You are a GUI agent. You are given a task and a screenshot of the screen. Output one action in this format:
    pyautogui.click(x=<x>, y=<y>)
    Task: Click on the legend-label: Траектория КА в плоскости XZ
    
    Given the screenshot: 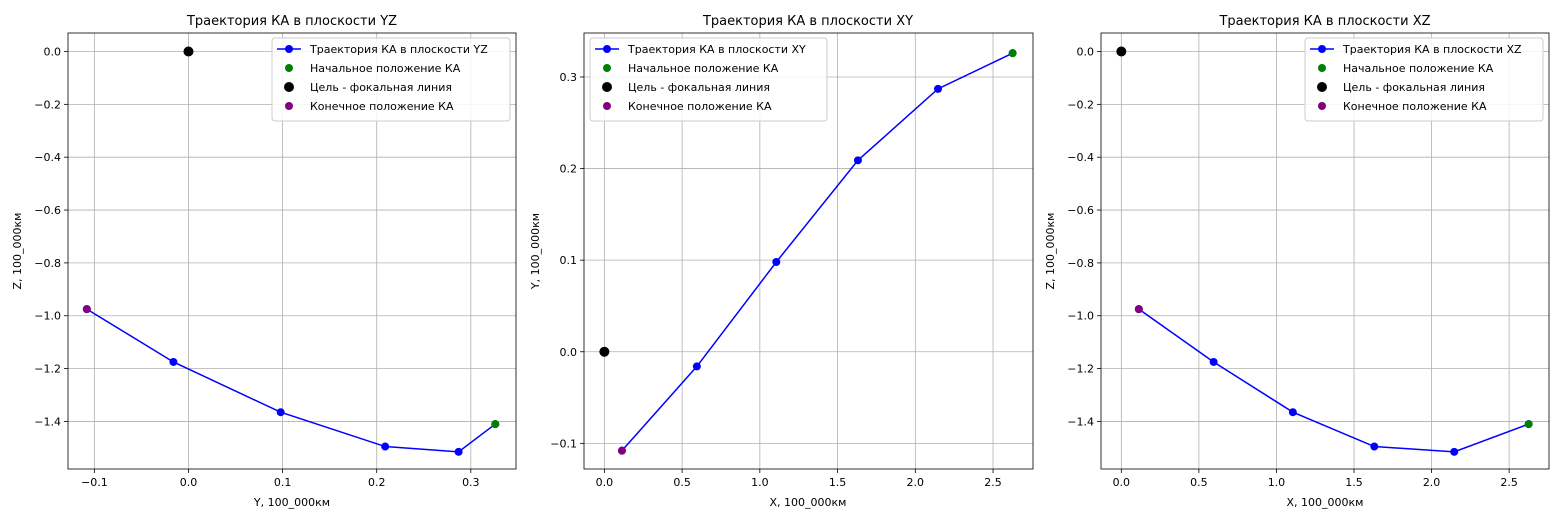 What is the action you would take?
    pyautogui.click(x=1432, y=49)
    